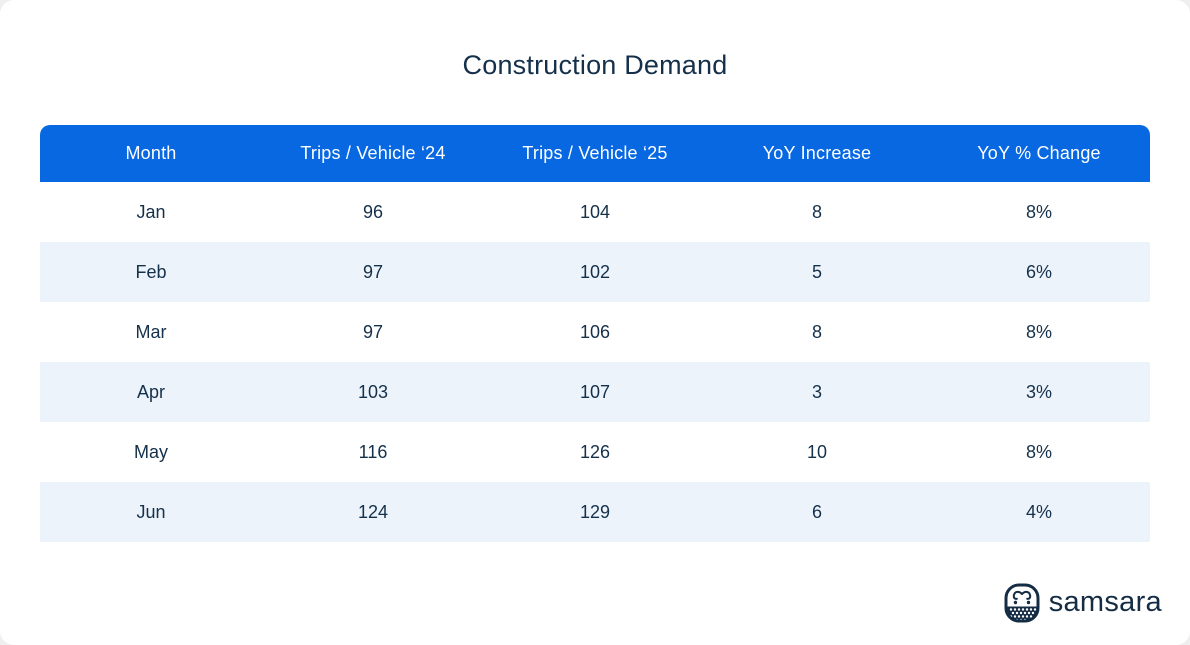 The width and height of the screenshot is (1190, 645). Describe the element at coordinates (373, 511) in the screenshot. I see `table-cell: 124` at that location.